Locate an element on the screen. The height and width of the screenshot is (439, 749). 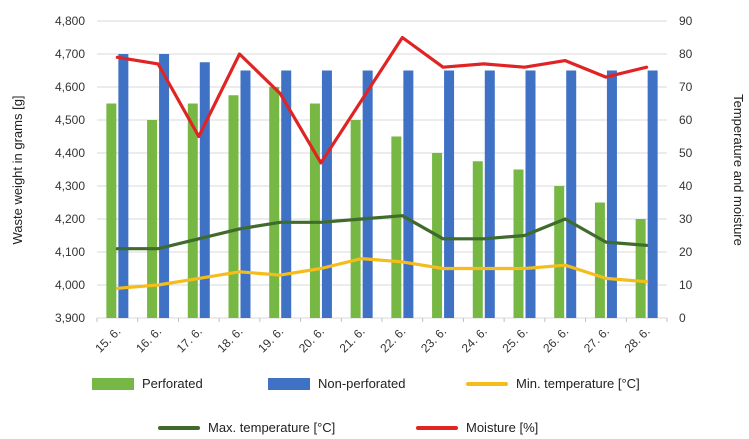
y2-tick-label: 60 is located at coordinates (686, 120).